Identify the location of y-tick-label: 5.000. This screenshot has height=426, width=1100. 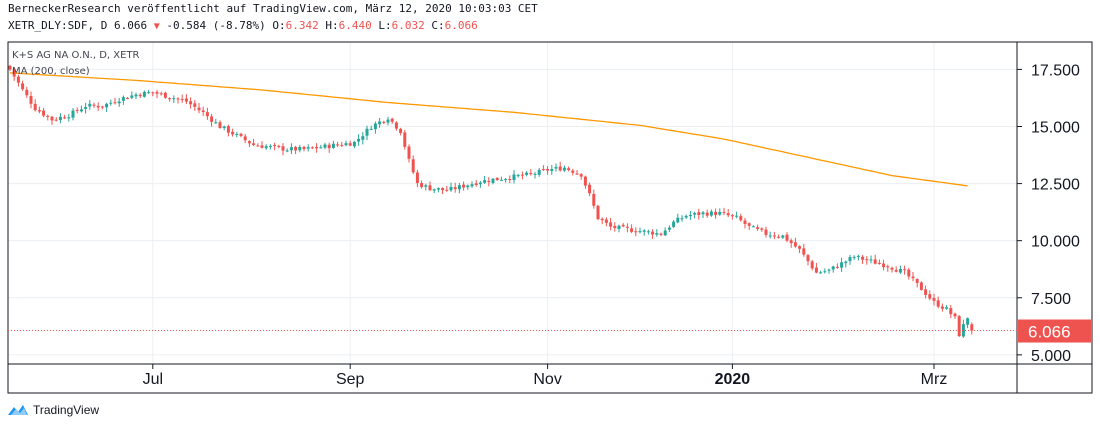
(1051, 356).